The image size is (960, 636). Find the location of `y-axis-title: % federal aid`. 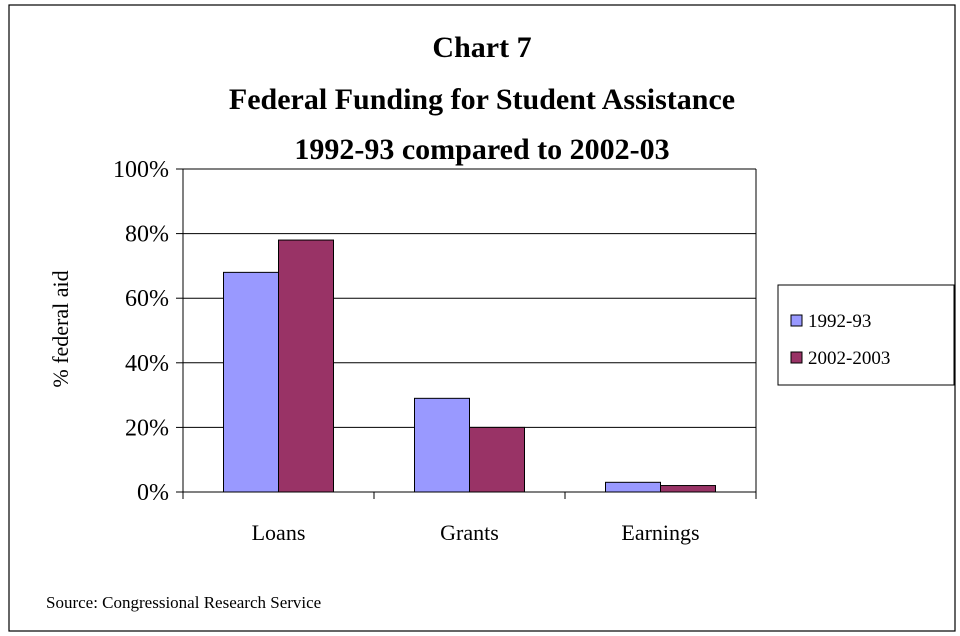

y-axis-title: % federal aid is located at coordinates (60, 328).